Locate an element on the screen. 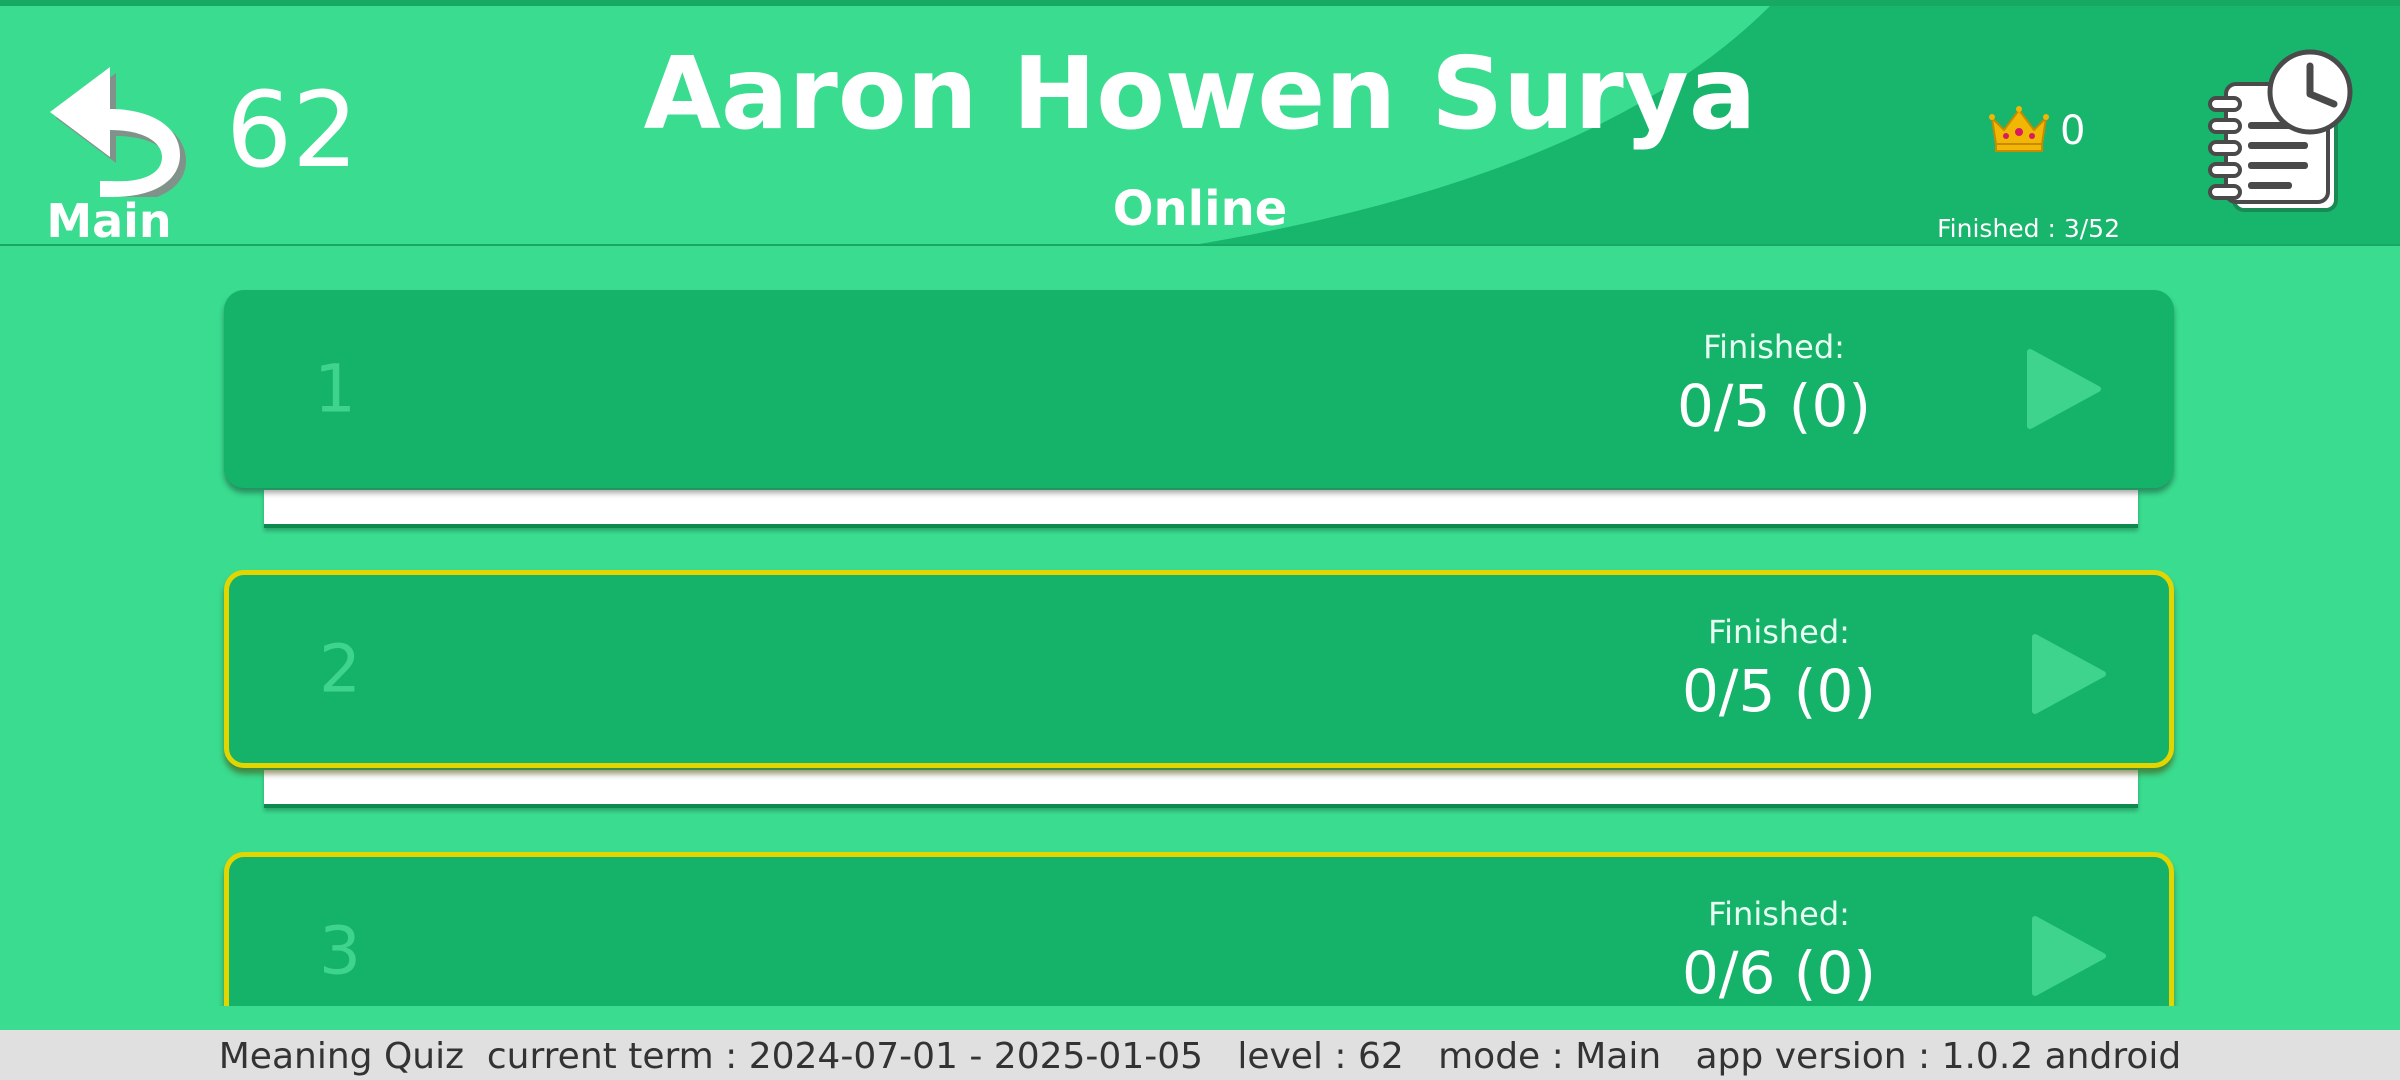  player-name: Aaron Howen Surya is located at coordinates (1200, 93).